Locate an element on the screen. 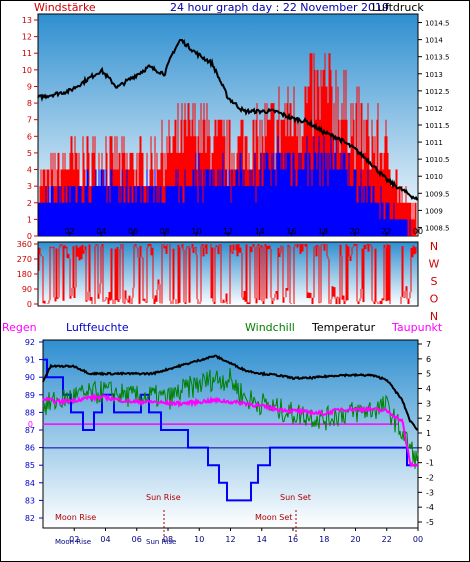 The image size is (470, 562). humidity-tick-label: 85 is located at coordinates (30, 465).